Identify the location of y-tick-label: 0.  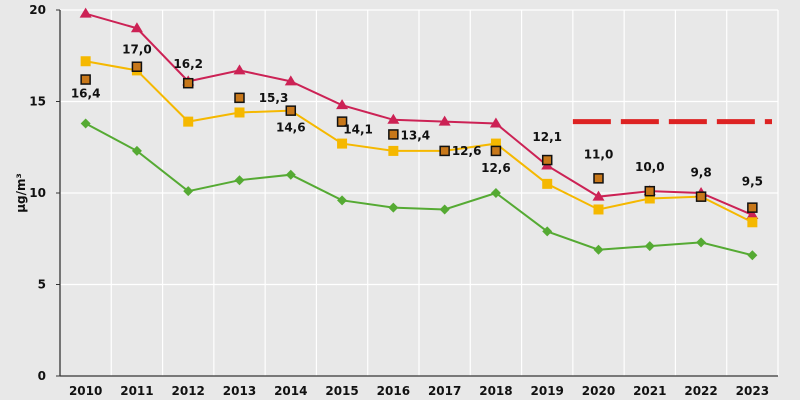
(42, 376).